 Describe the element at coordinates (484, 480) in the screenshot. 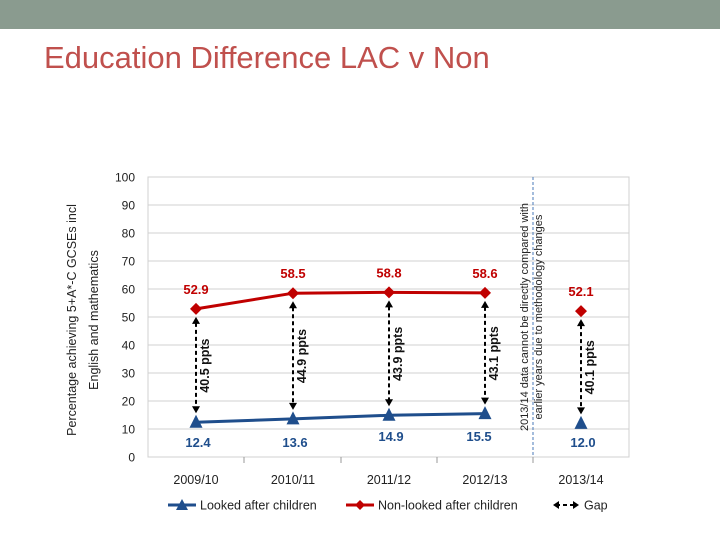

I see `x-tick-label: 2012/13` at that location.